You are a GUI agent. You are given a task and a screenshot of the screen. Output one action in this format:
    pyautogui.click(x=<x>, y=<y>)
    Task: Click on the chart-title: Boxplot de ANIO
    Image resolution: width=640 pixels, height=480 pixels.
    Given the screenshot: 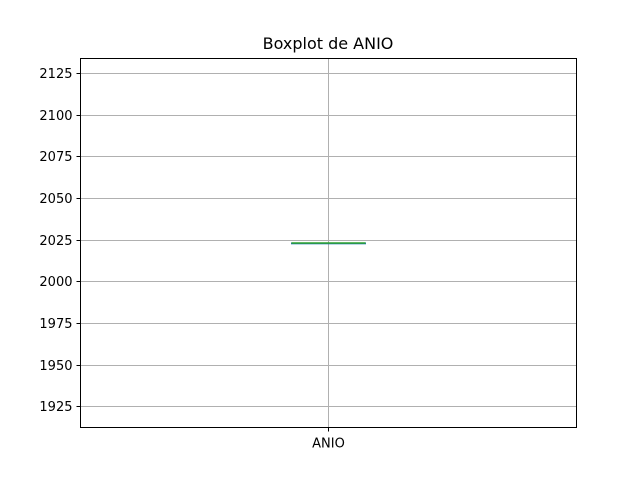 What is the action you would take?
    pyautogui.click(x=328, y=43)
    